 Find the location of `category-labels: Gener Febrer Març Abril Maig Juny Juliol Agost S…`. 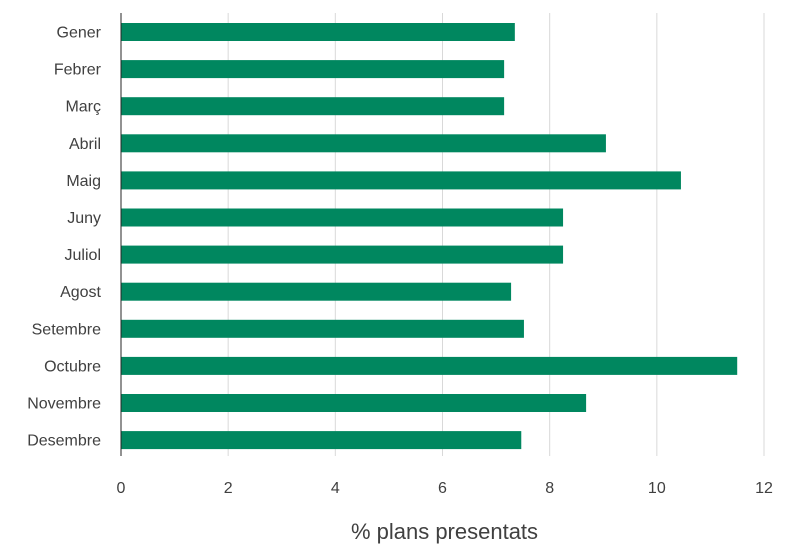

category-labels: Gener Febrer Març Abril Maig Juny Juliol Agost S… is located at coordinates (64, 237).